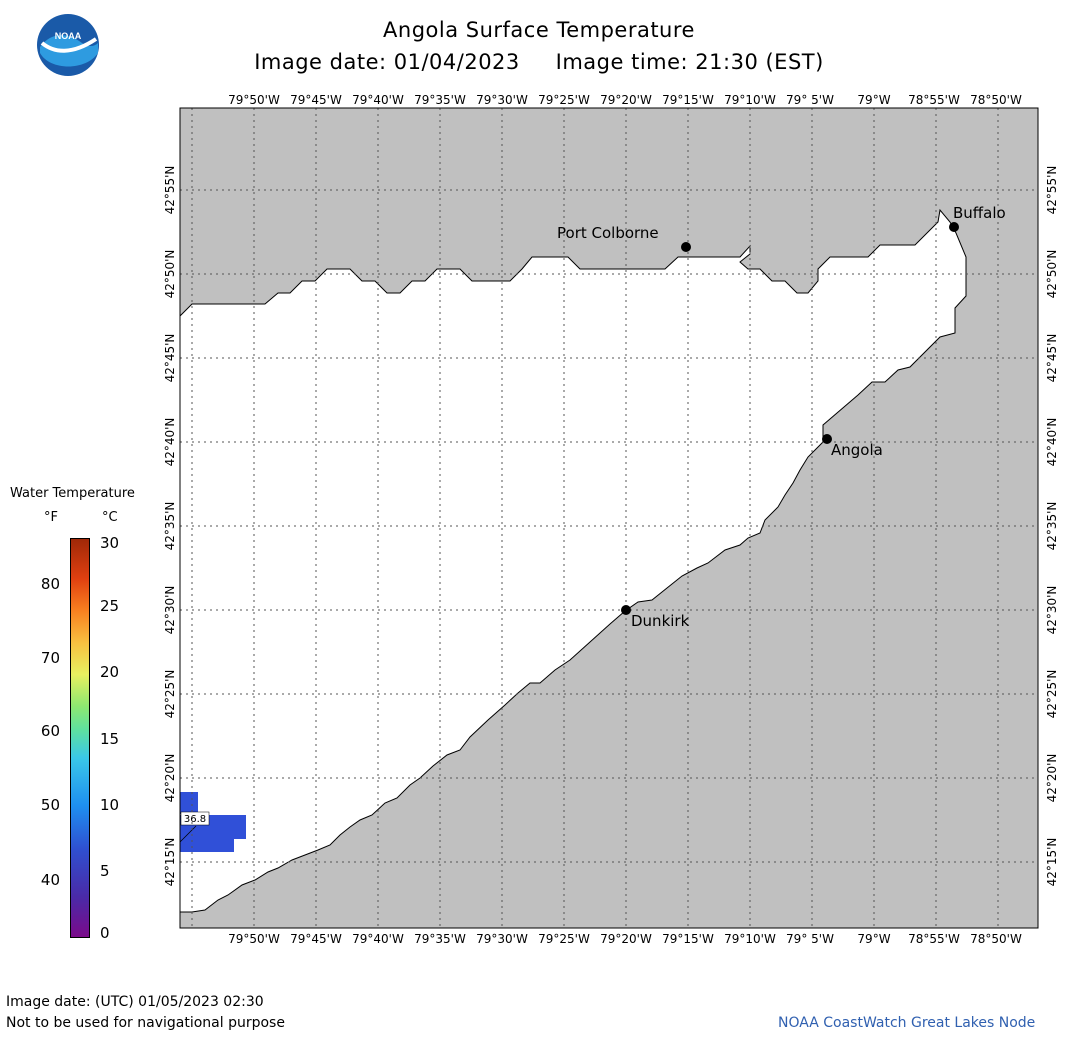 This screenshot has height=1039, width=1078. I want to click on temperature-readout-box, so click(195, 818).